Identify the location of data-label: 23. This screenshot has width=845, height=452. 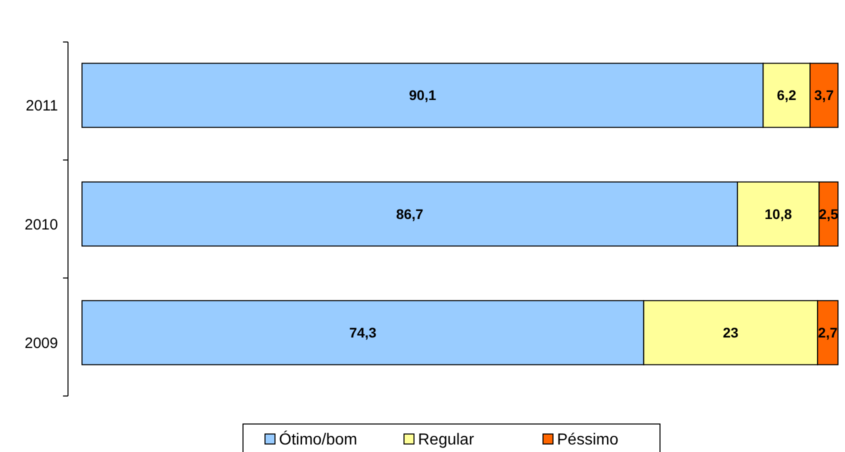
(730, 332).